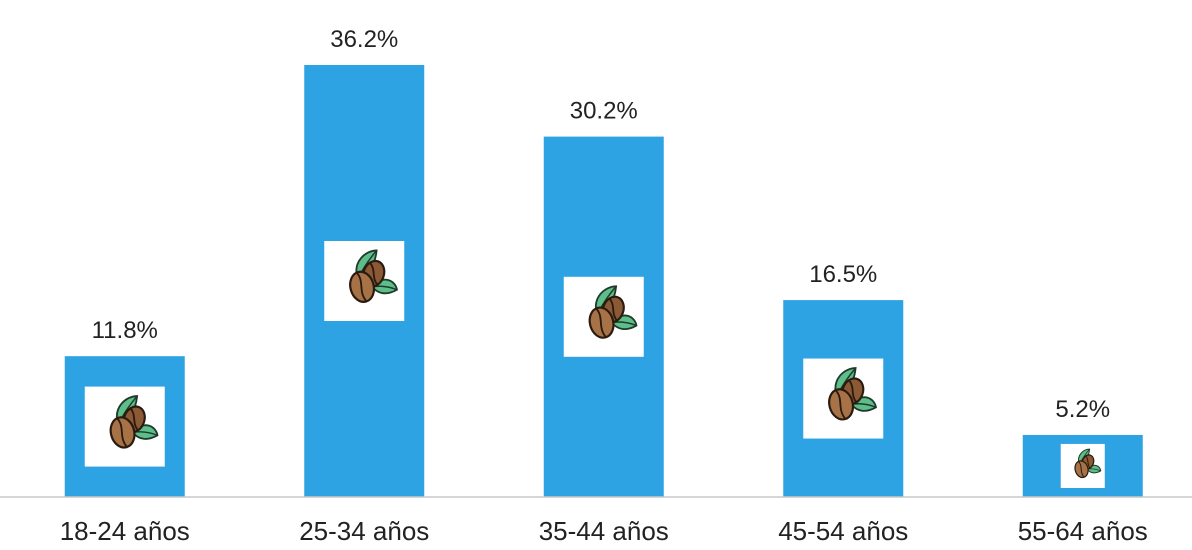 Image resolution: width=1192 pixels, height=550 pixels. Describe the element at coordinates (364, 39) in the screenshot. I see `value-label-1: 36.2%` at that location.